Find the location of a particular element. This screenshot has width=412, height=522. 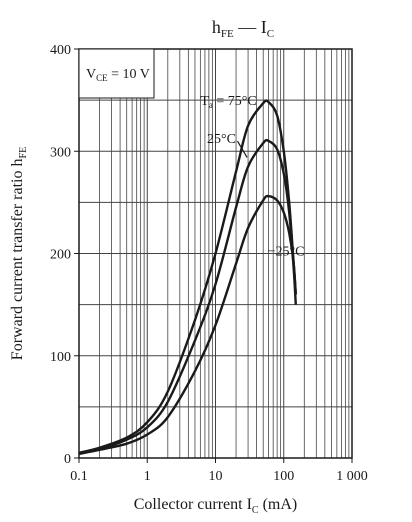

condition-label: VCE = 10 V is located at coordinates (118, 75).